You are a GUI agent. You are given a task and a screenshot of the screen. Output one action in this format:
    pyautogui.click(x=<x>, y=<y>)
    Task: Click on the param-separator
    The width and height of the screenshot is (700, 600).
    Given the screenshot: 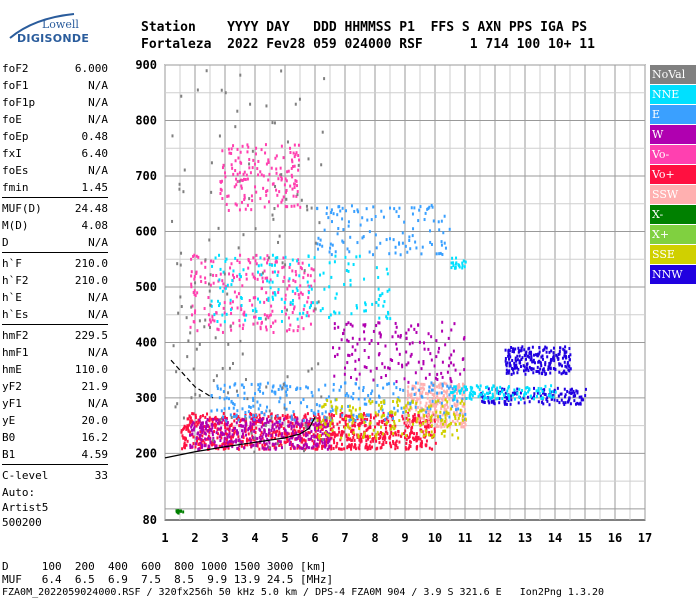 What is the action you would take?
    pyautogui.click(x=55, y=197)
    